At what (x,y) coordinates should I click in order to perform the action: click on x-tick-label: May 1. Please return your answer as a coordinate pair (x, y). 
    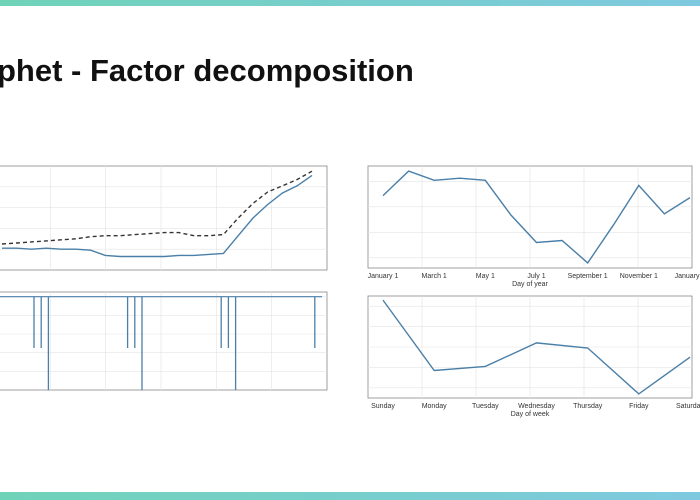
    Looking at the image, I should click on (485, 276).